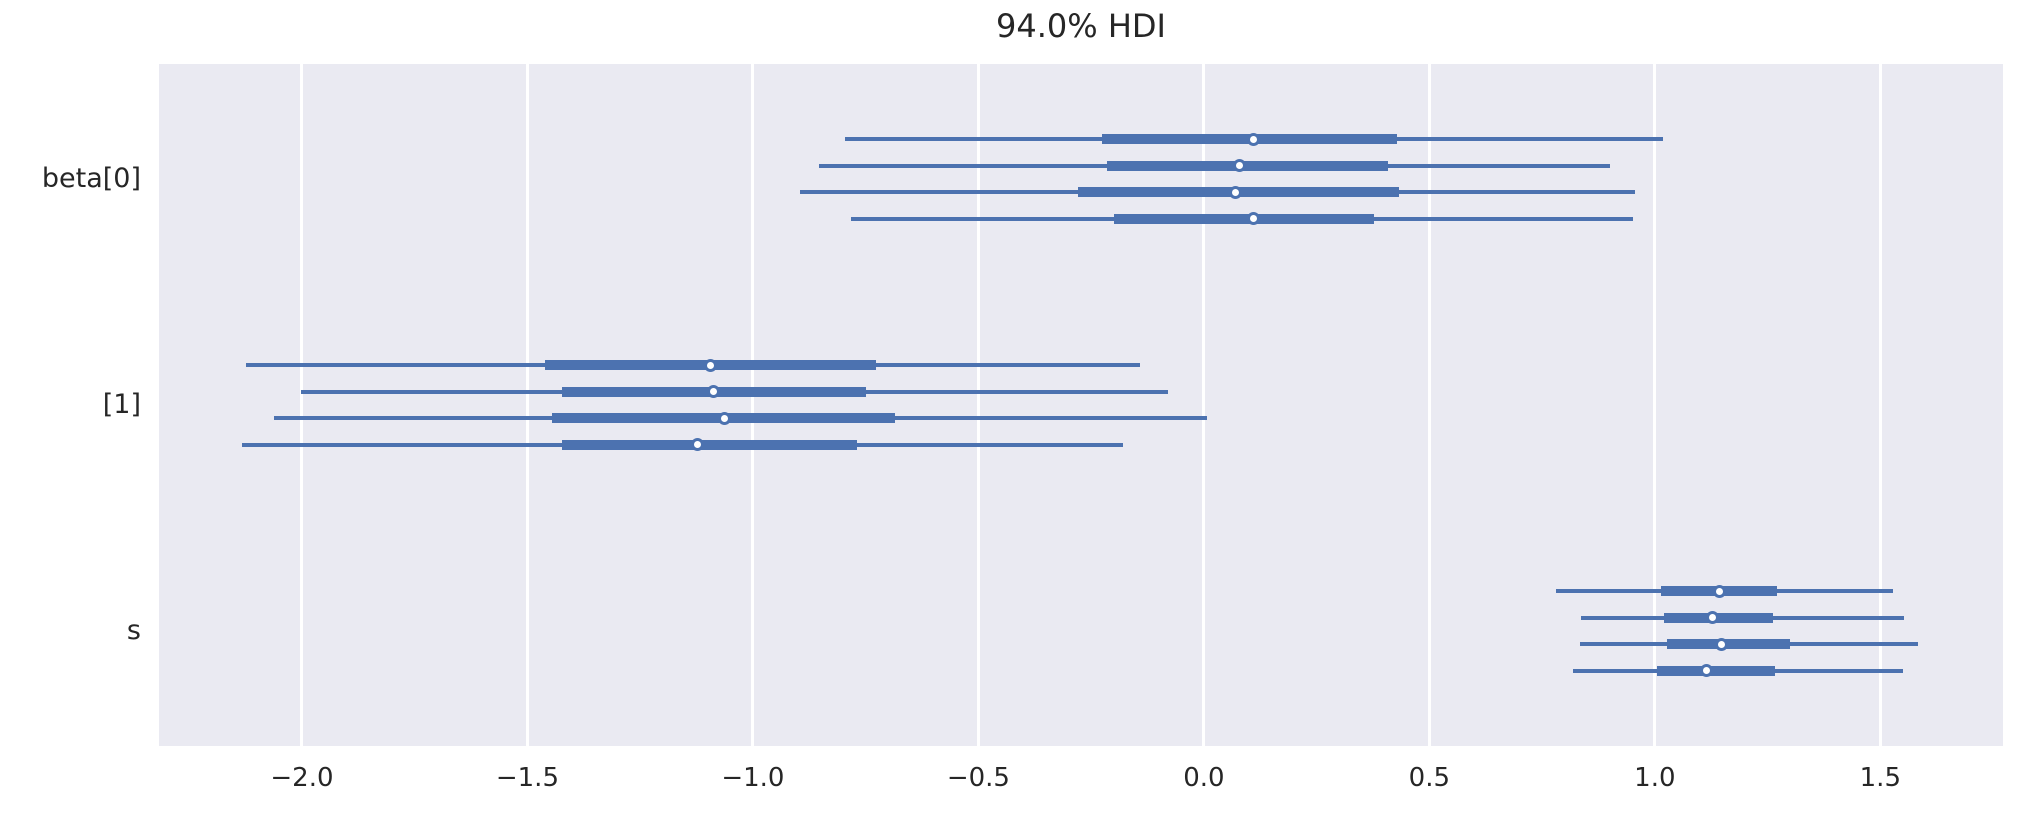 This screenshot has height=823, width=2023. I want to click on ytick-label: [1], so click(121, 404).